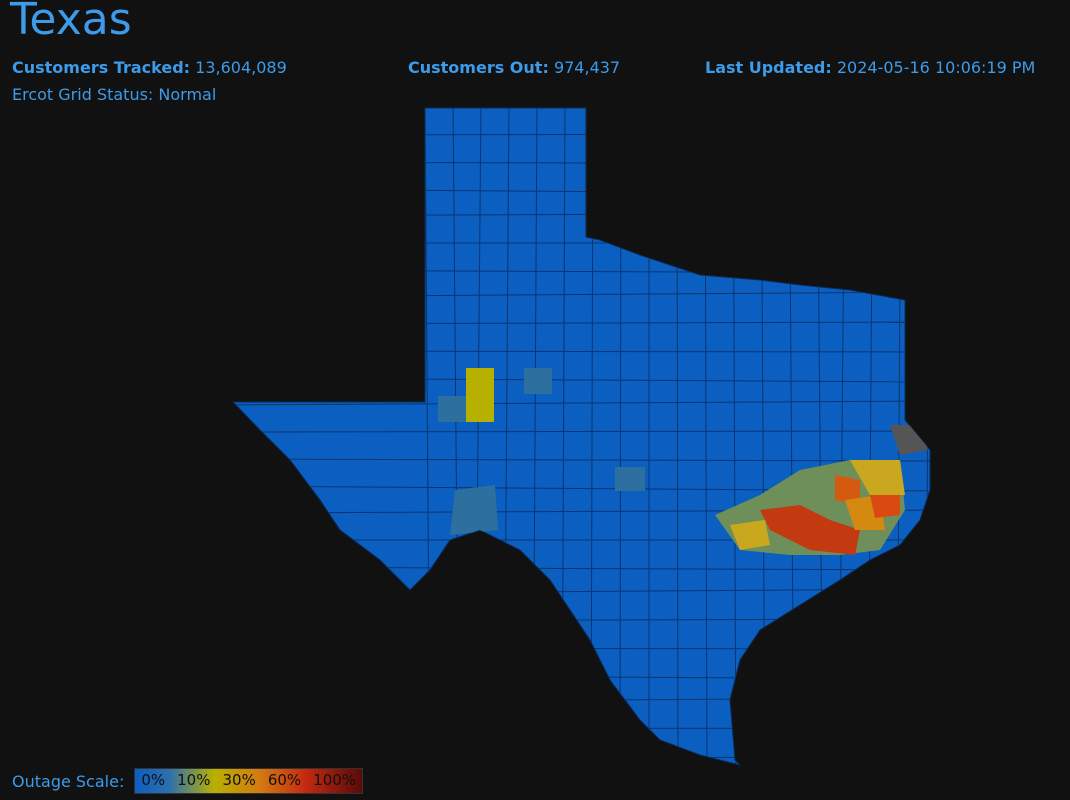 The width and height of the screenshot is (1070, 800). What do you see at coordinates (241, 67) in the screenshot?
I see `stat-value: 13,604,089` at bounding box center [241, 67].